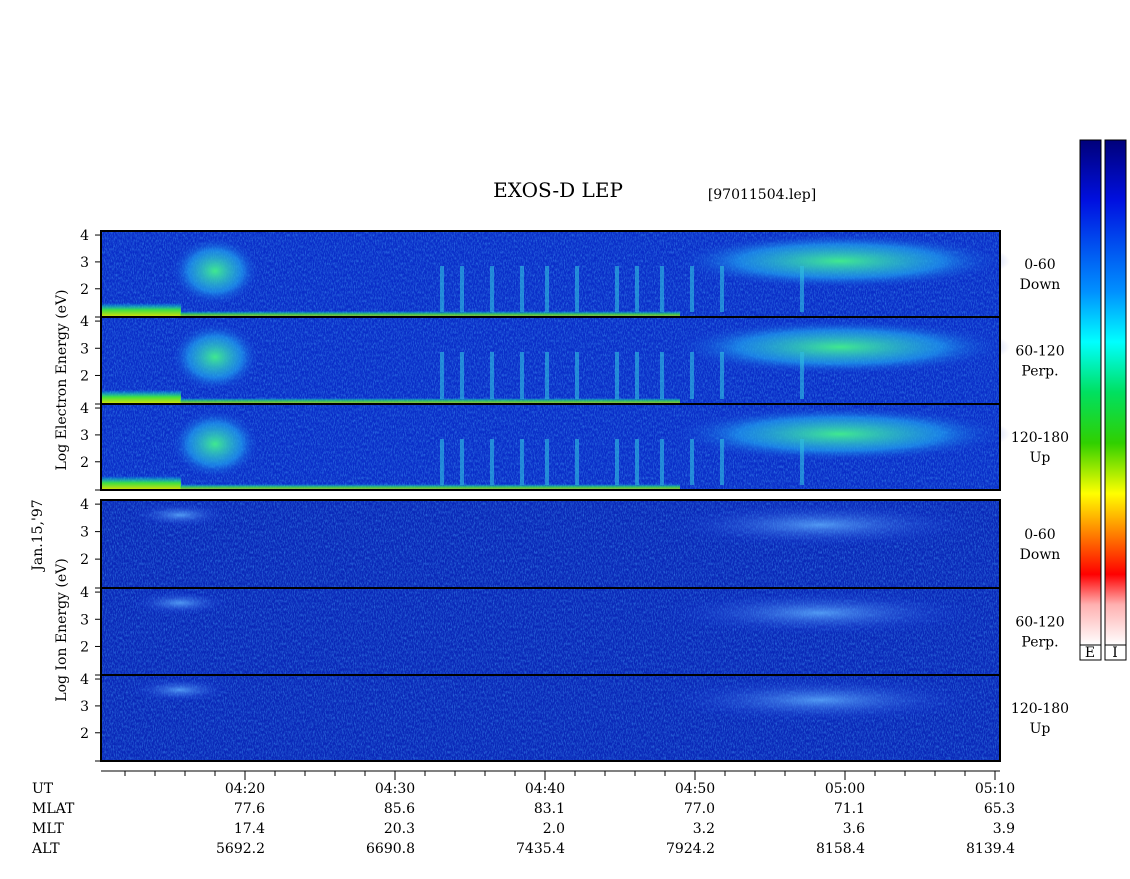  I want to click on row-value: 2.0, so click(554, 829).